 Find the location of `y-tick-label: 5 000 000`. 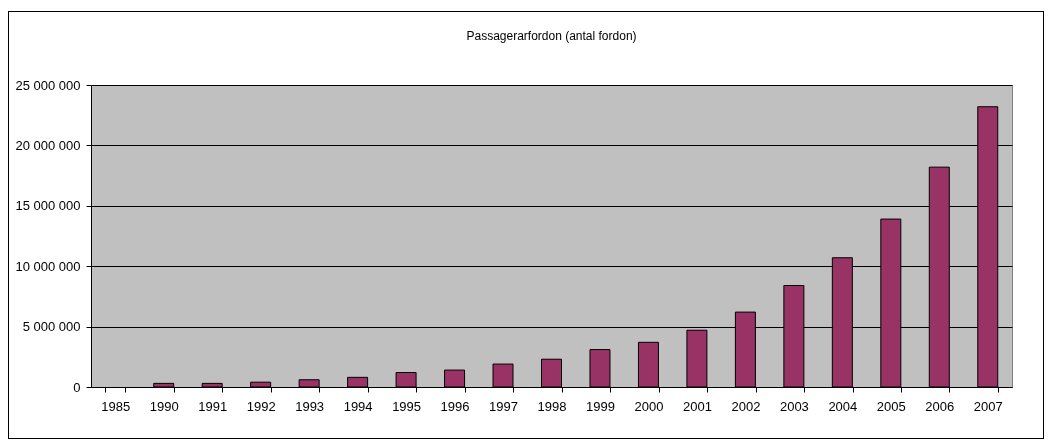

y-tick-label: 5 000 000 is located at coordinates (51, 327).